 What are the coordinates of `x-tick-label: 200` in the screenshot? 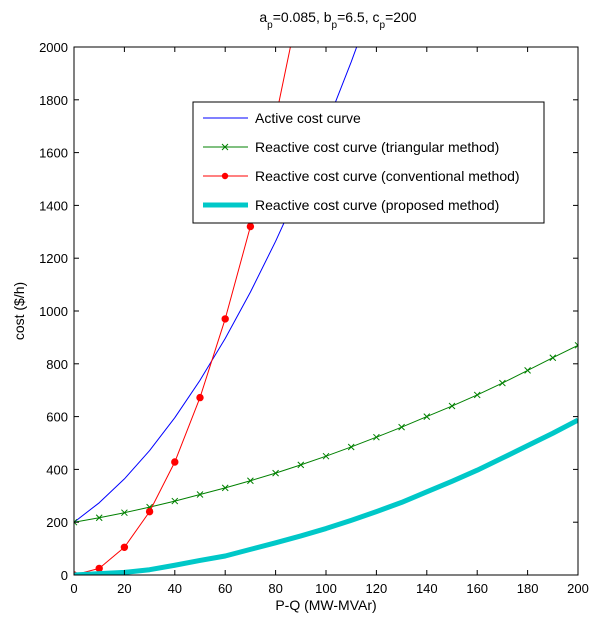 It's located at (578, 588).